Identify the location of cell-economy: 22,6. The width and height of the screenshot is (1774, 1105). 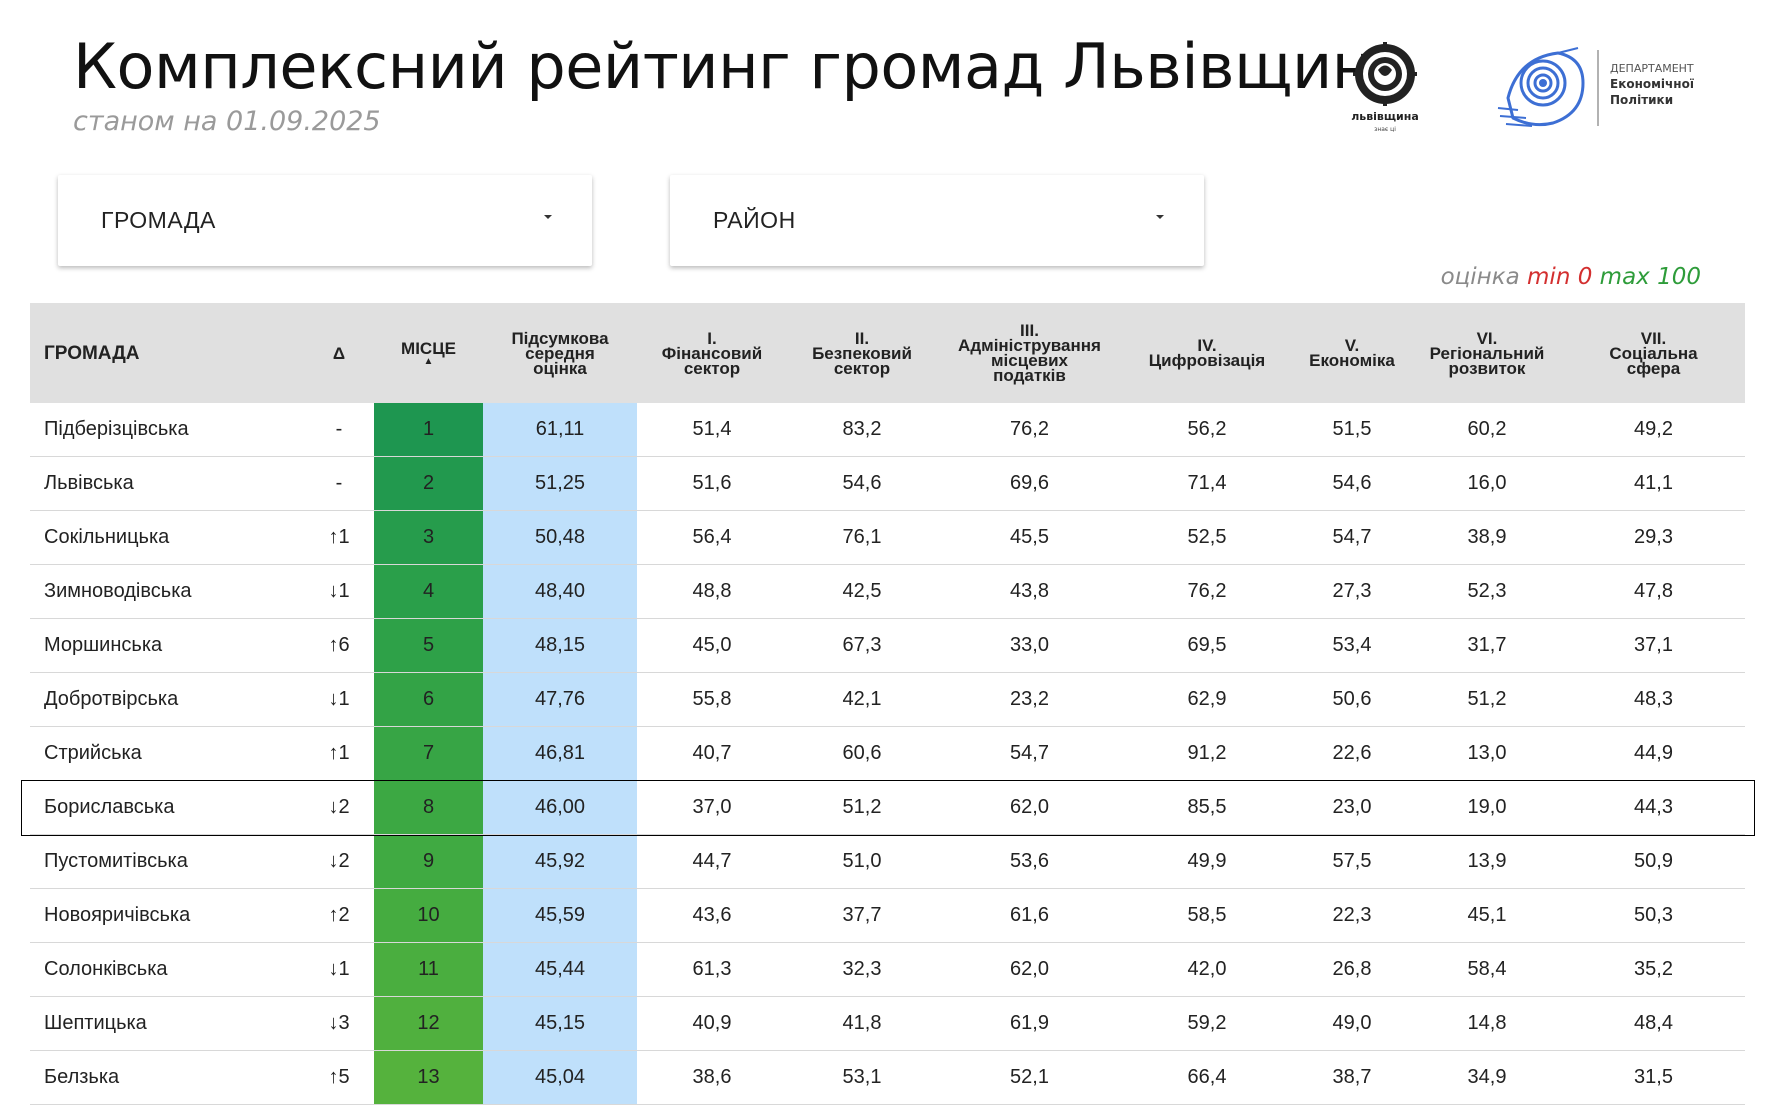
(1352, 753).